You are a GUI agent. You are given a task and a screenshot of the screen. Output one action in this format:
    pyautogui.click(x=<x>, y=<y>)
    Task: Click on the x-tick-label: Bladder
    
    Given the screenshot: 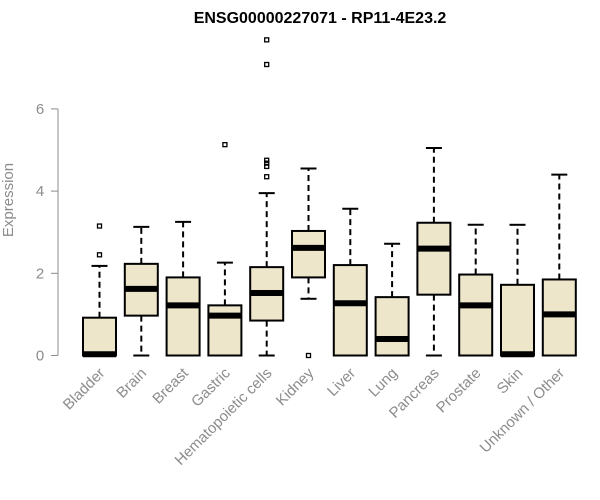 What is the action you would take?
    pyautogui.click(x=84, y=389)
    